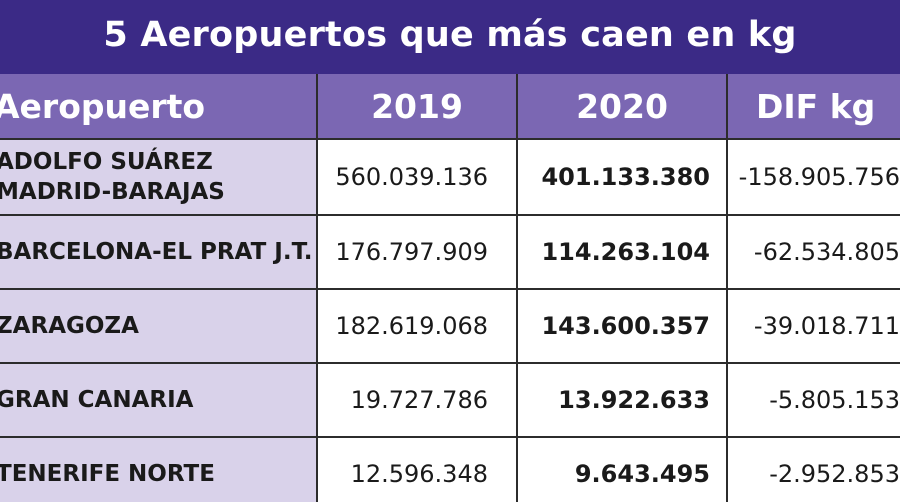 This screenshot has width=900, height=502. What do you see at coordinates (97, 400) in the screenshot?
I see `airport-name: GRAN CANARIA` at bounding box center [97, 400].